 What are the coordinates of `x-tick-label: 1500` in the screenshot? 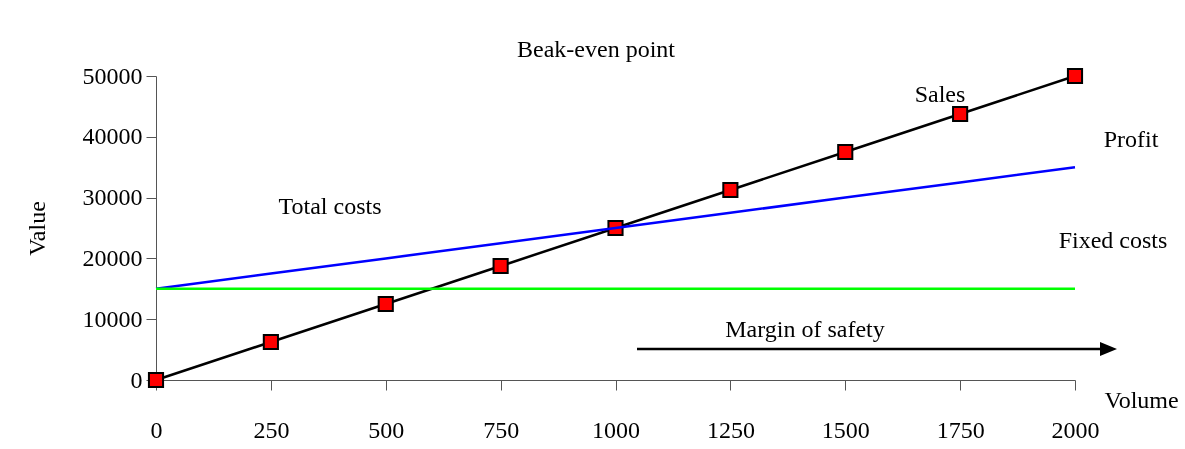 It's located at (845, 429).